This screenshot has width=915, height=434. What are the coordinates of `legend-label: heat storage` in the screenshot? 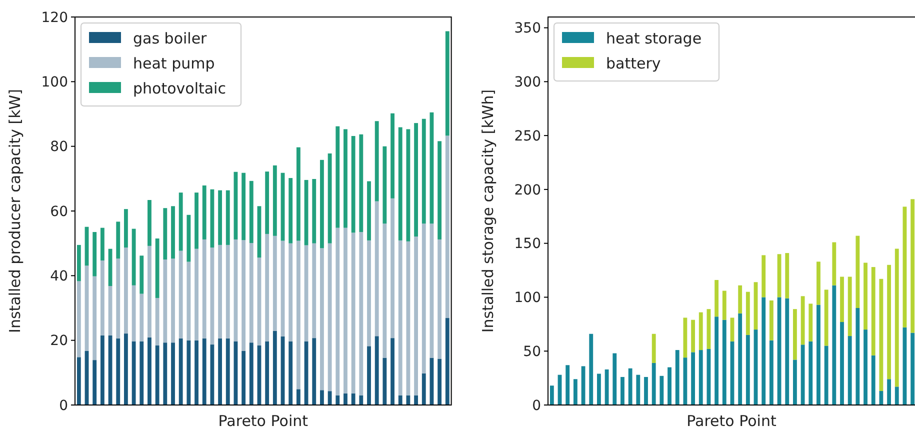 It's located at (654, 38).